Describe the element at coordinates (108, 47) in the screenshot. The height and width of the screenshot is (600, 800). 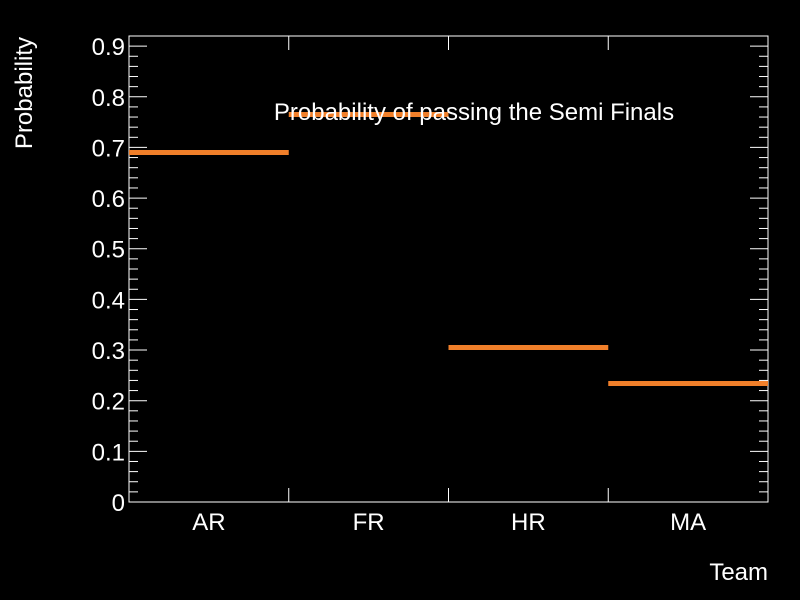
I see `y-tick-label: 0.9` at that location.